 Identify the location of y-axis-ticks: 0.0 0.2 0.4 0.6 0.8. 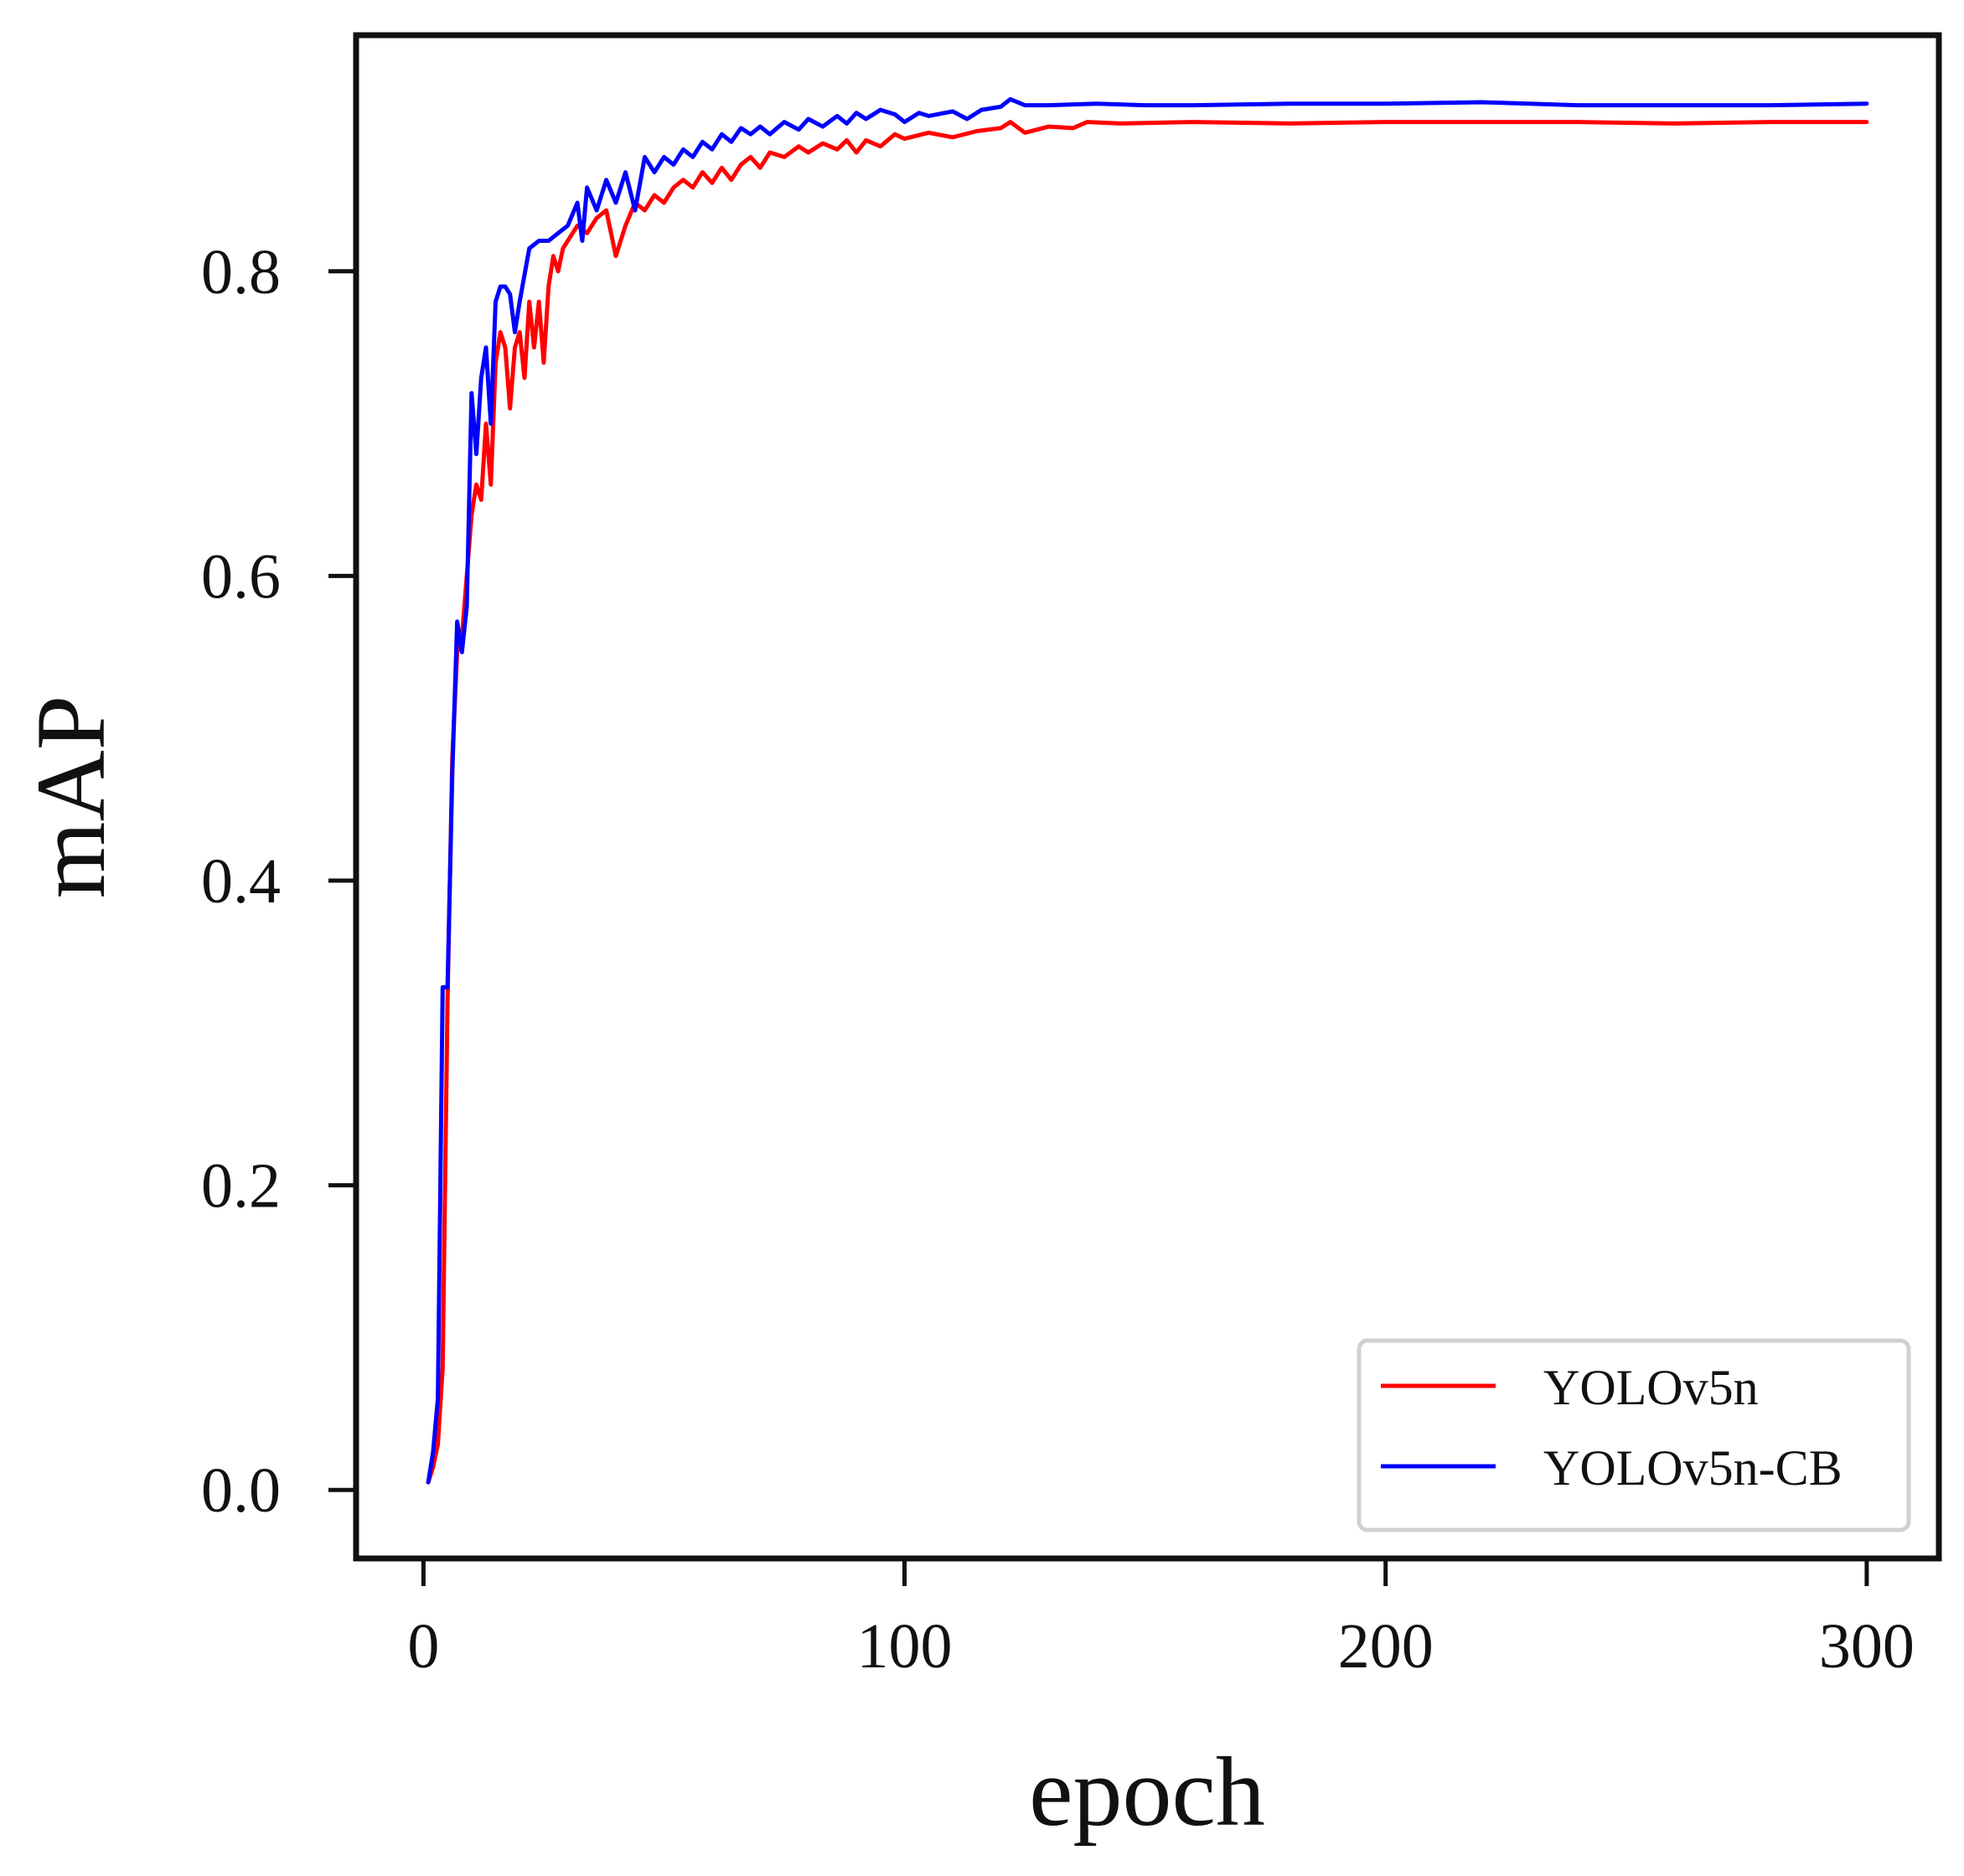
(279, 881).